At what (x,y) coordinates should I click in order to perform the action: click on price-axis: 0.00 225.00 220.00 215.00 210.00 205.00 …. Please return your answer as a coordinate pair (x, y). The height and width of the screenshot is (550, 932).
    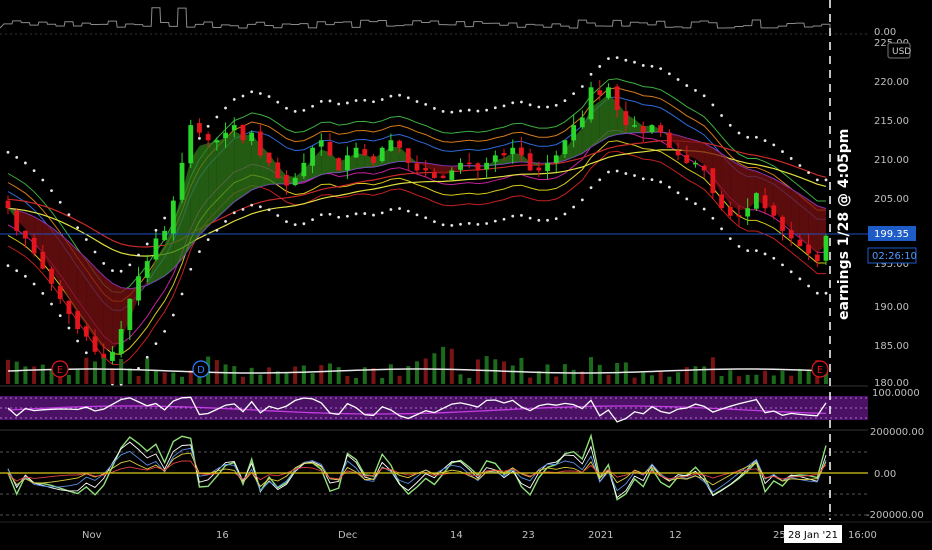
    Looking at the image, I should click on (892, 208).